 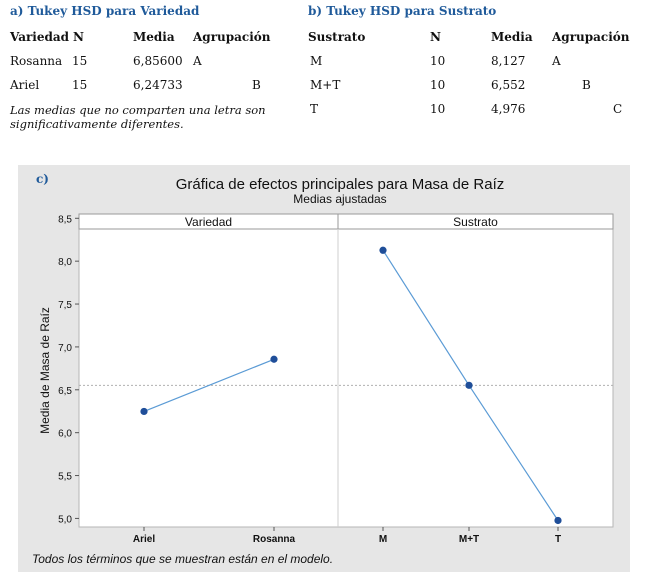 I want to click on tukey-sustrato-title: b) Tukey HSD para Sustrato, so click(x=402, y=11).